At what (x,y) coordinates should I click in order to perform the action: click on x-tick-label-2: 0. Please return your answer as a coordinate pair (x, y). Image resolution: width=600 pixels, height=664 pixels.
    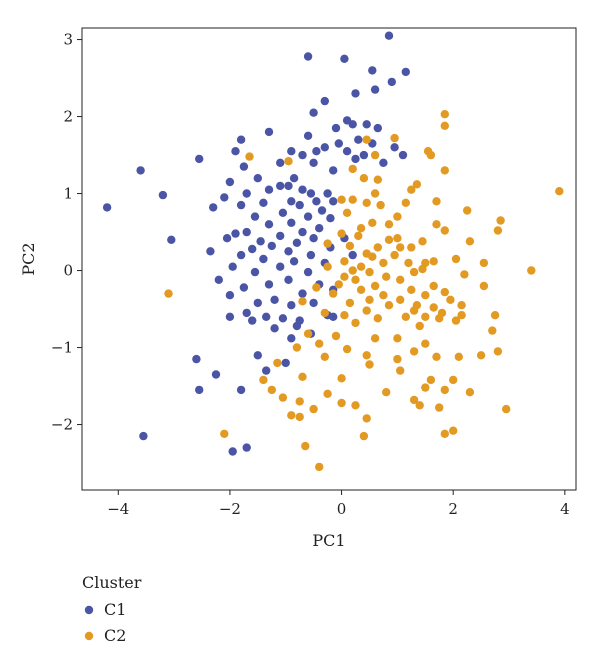
    Looking at the image, I should click on (342, 509).